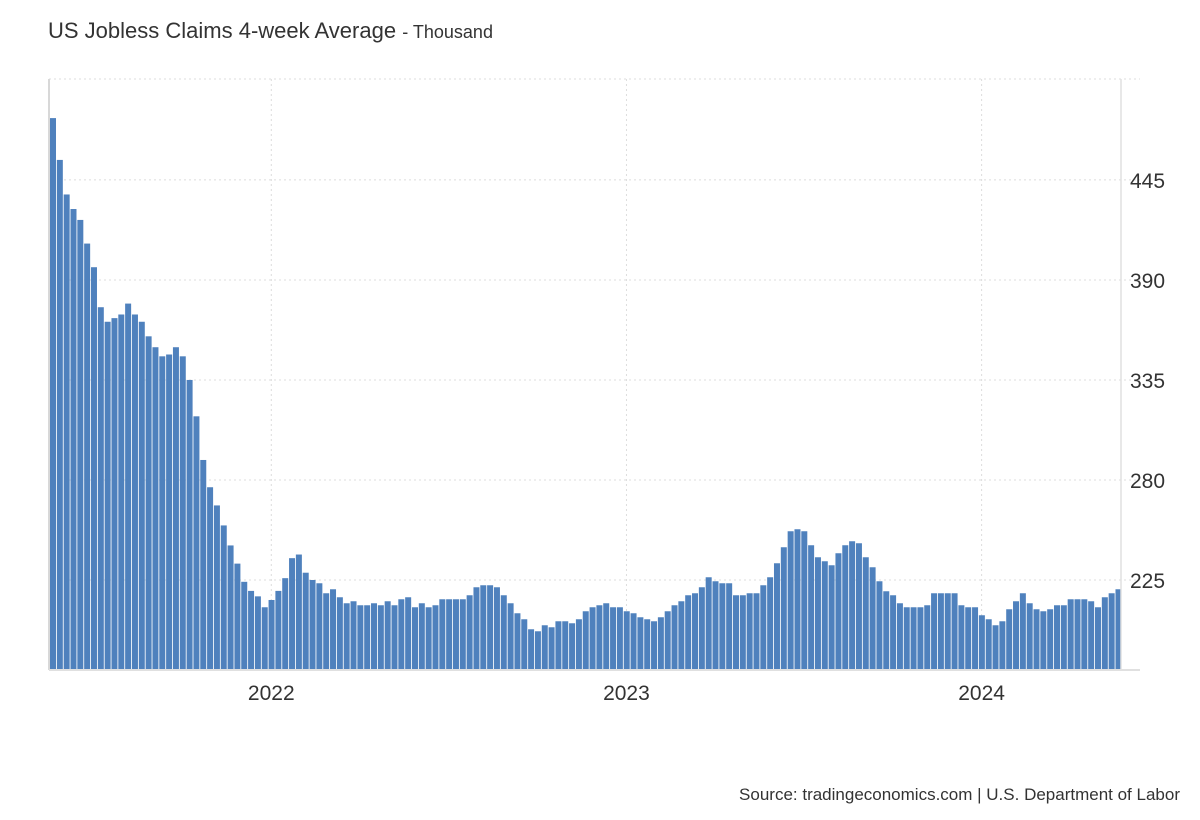 The image size is (1200, 820). Describe the element at coordinates (1147, 181) in the screenshot. I see `y-tick-label: 445` at that location.